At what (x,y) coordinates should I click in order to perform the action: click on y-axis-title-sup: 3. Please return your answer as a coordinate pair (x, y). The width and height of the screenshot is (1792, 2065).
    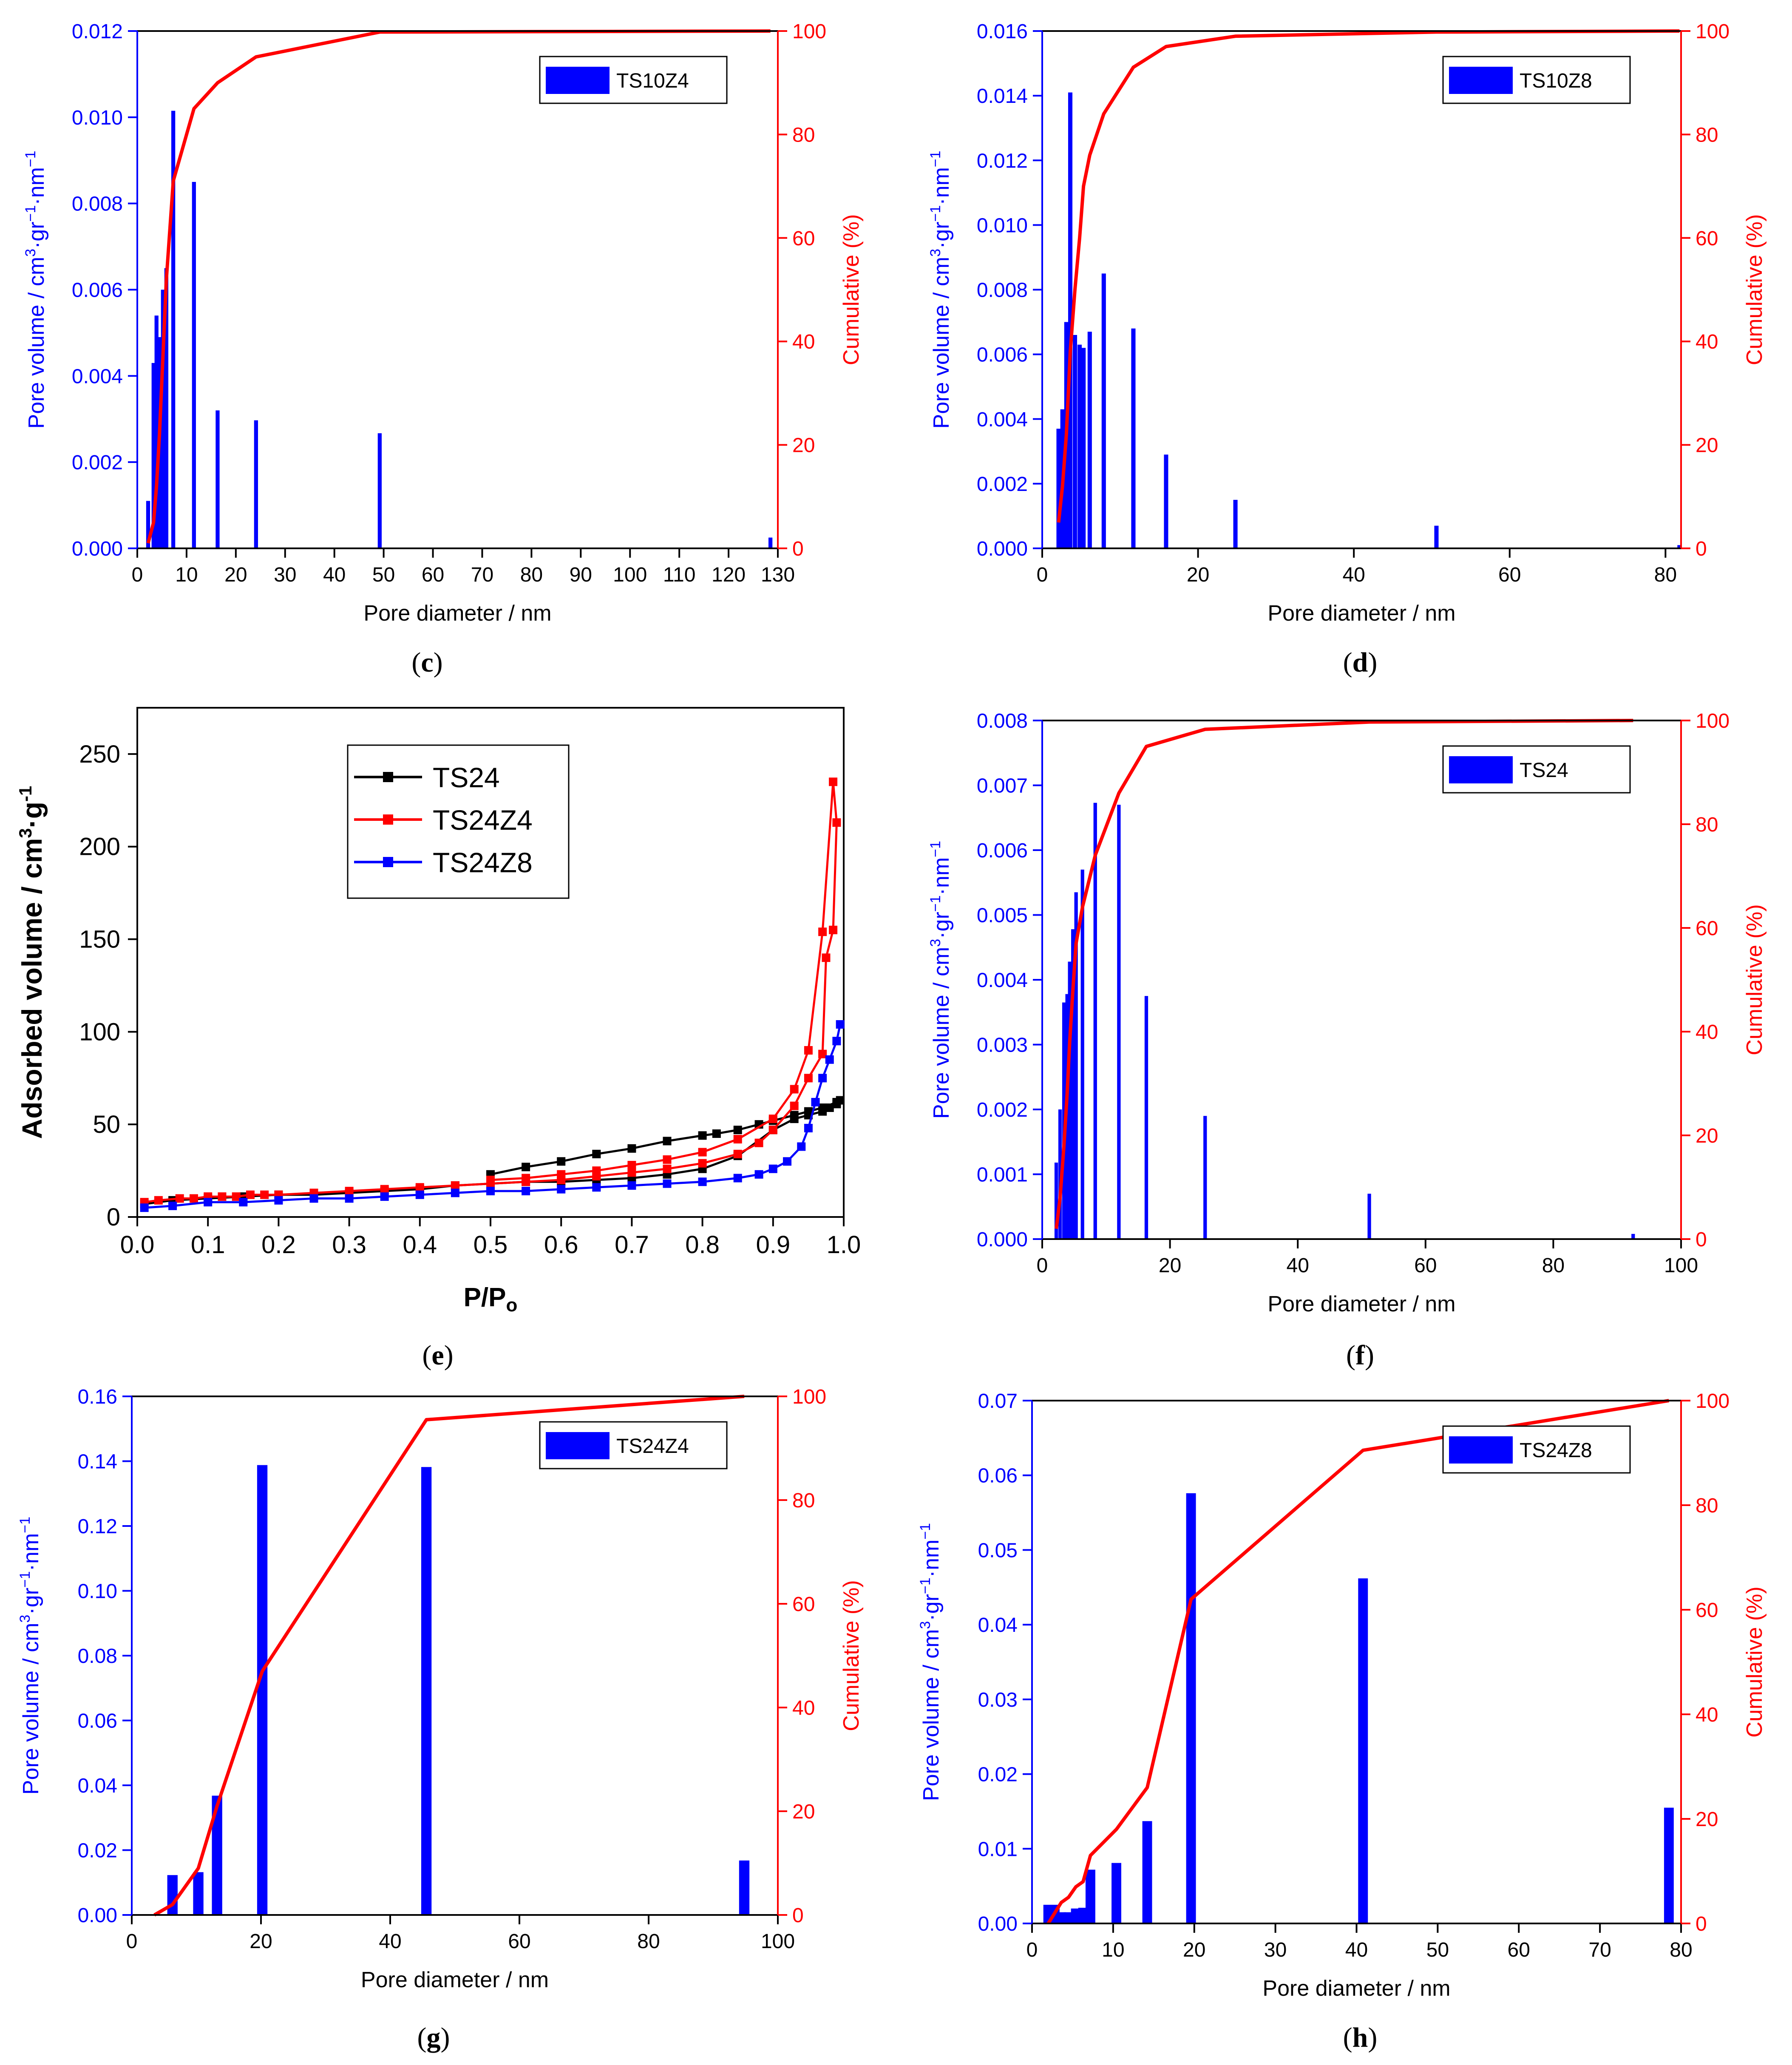
    Looking at the image, I should click on (25, 833).